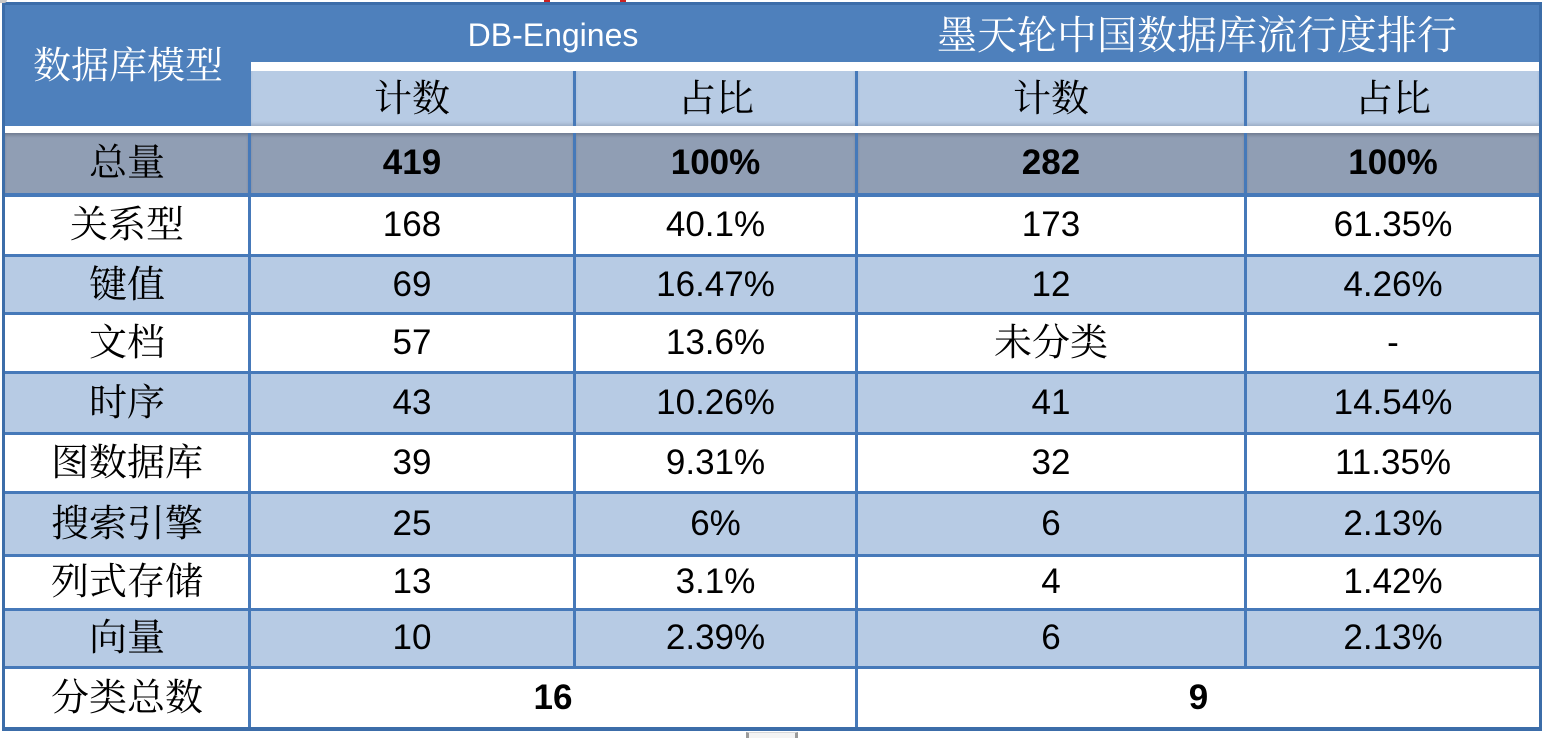  Describe the element at coordinates (412, 638) in the screenshot. I see `row-vector-value-0: 10` at that location.